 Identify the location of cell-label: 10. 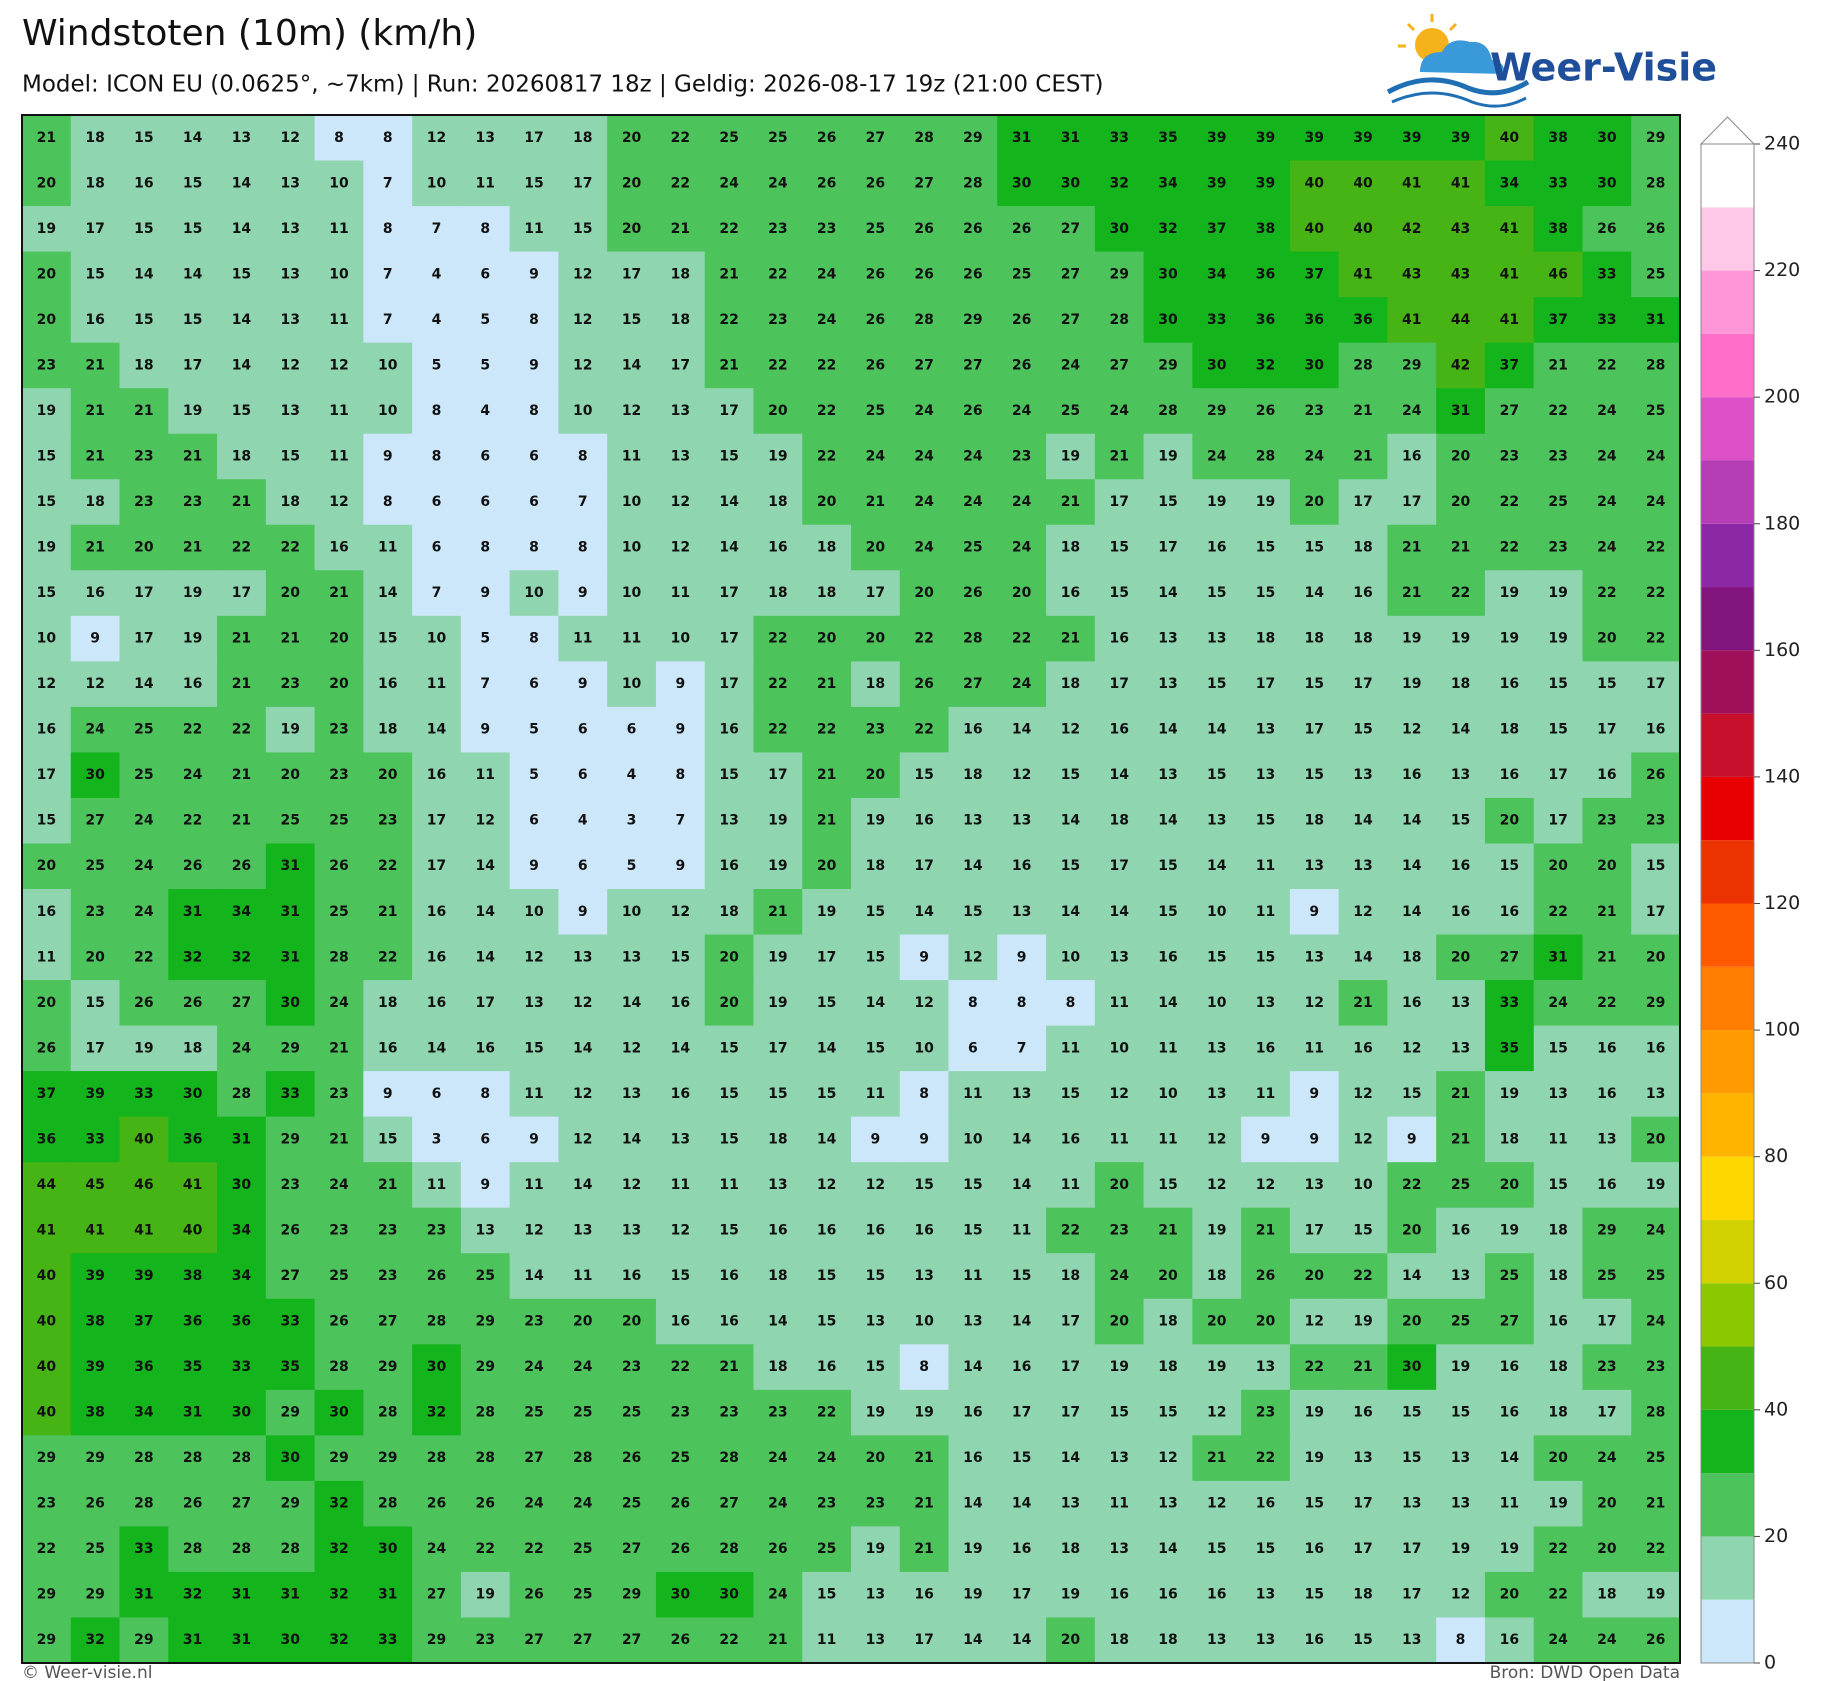
(632, 684).